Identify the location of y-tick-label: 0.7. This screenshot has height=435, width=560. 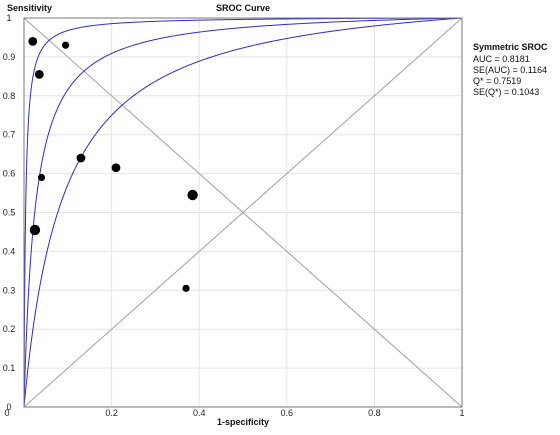
(9, 135).